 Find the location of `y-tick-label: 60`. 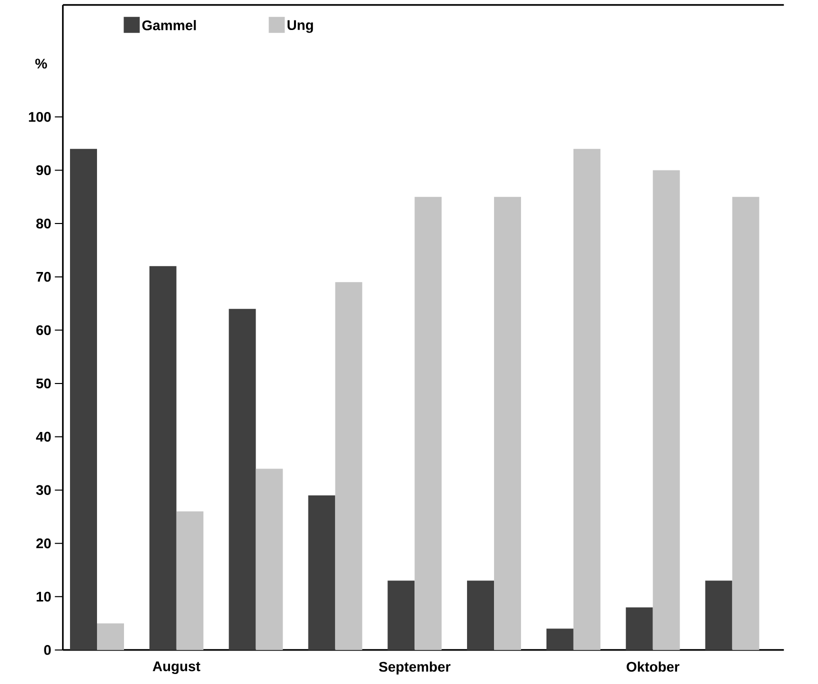

y-tick-label: 60 is located at coordinates (43, 330).